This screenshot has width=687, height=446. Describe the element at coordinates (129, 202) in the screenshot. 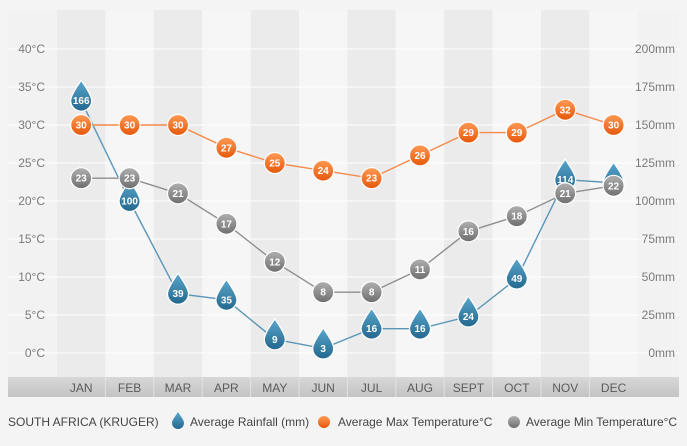

I see `data-label: 100` at that location.